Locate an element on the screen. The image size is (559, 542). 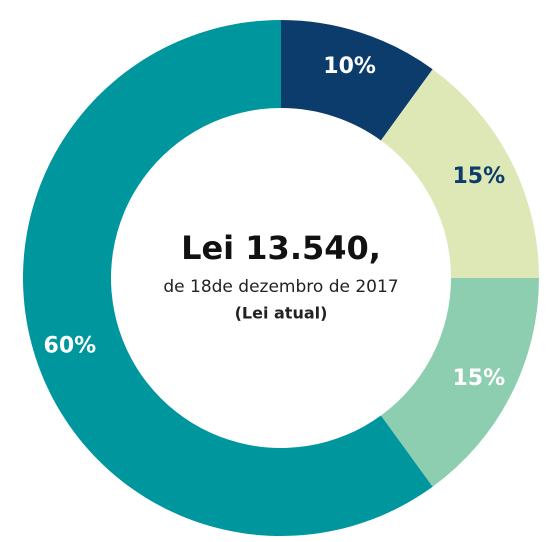
slice-label: 10% is located at coordinates (349, 66).